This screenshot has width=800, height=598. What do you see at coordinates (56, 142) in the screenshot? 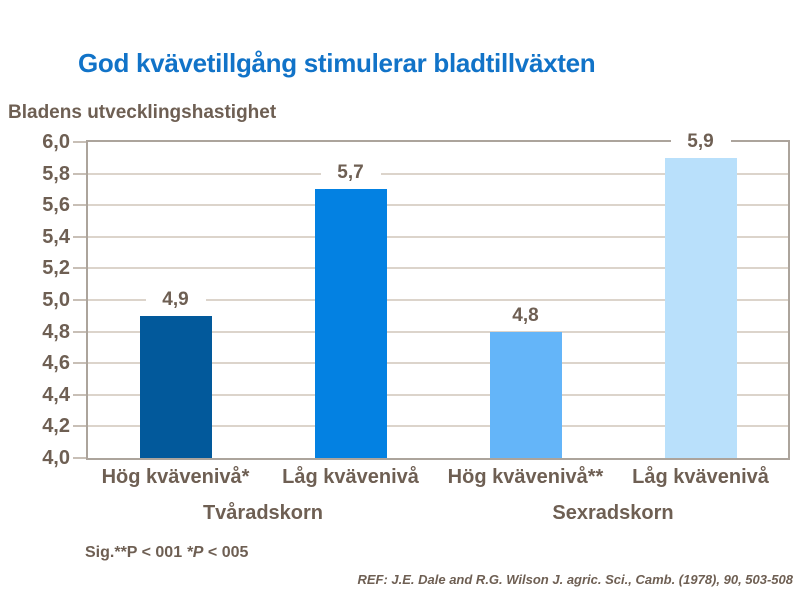
I see `y-tick-label: 6,0` at bounding box center [56, 142].